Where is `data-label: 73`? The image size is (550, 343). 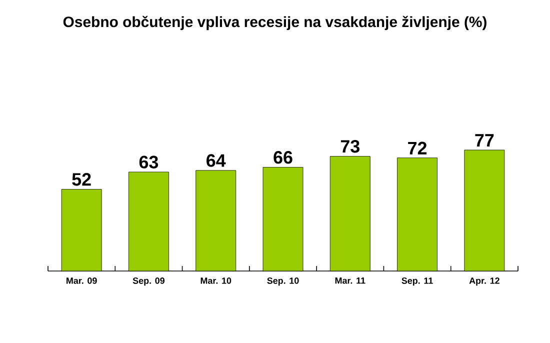
data-label: 73 is located at coordinates (350, 146).